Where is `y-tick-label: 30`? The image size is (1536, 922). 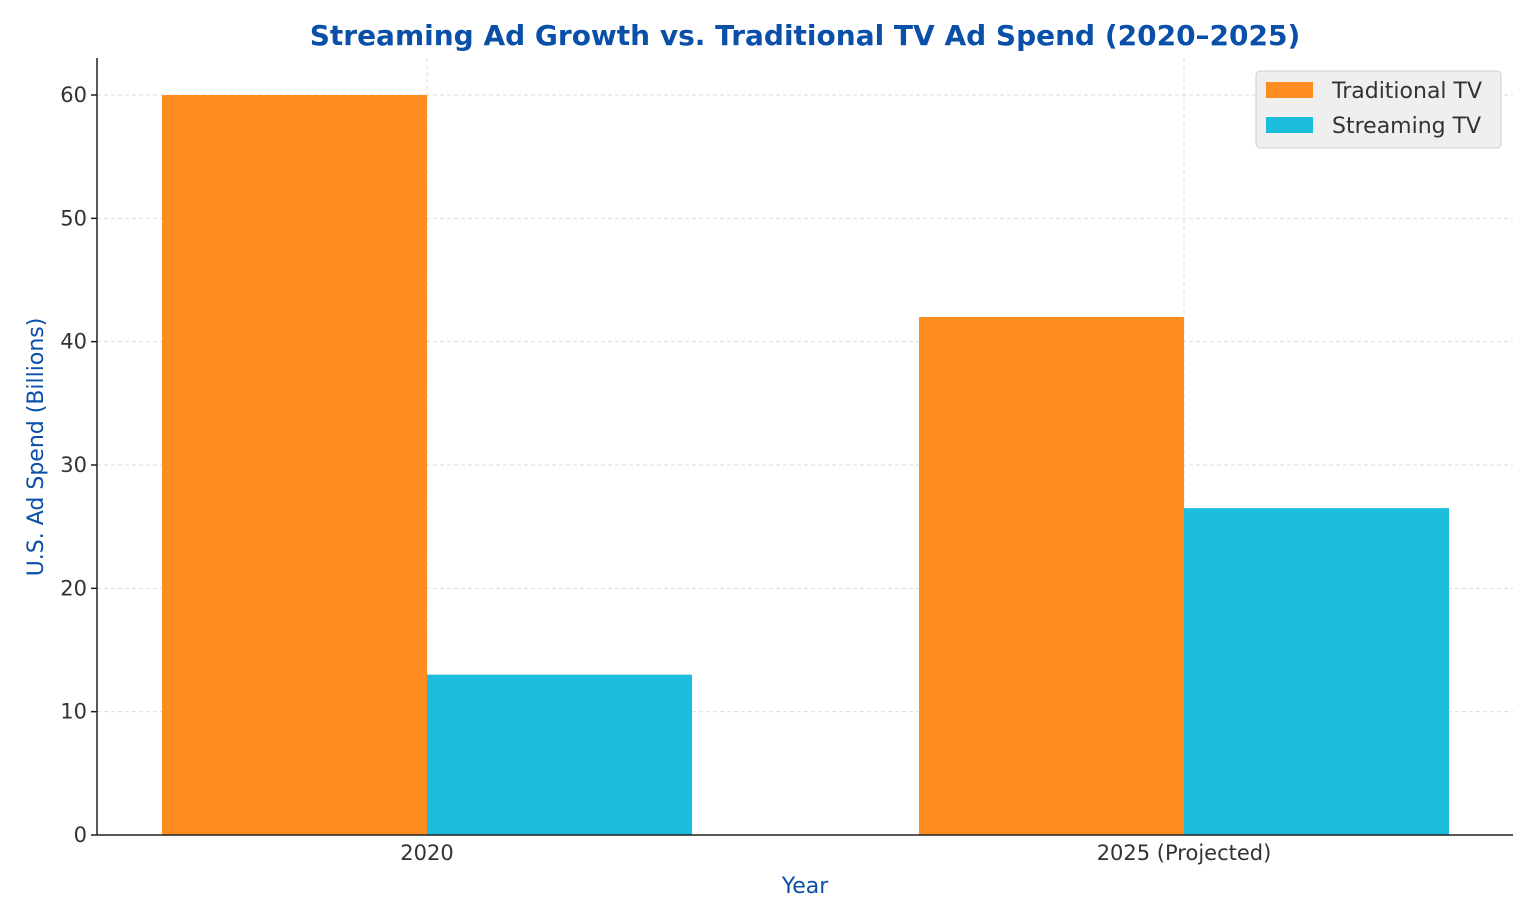
y-tick-label: 30 is located at coordinates (73, 465).